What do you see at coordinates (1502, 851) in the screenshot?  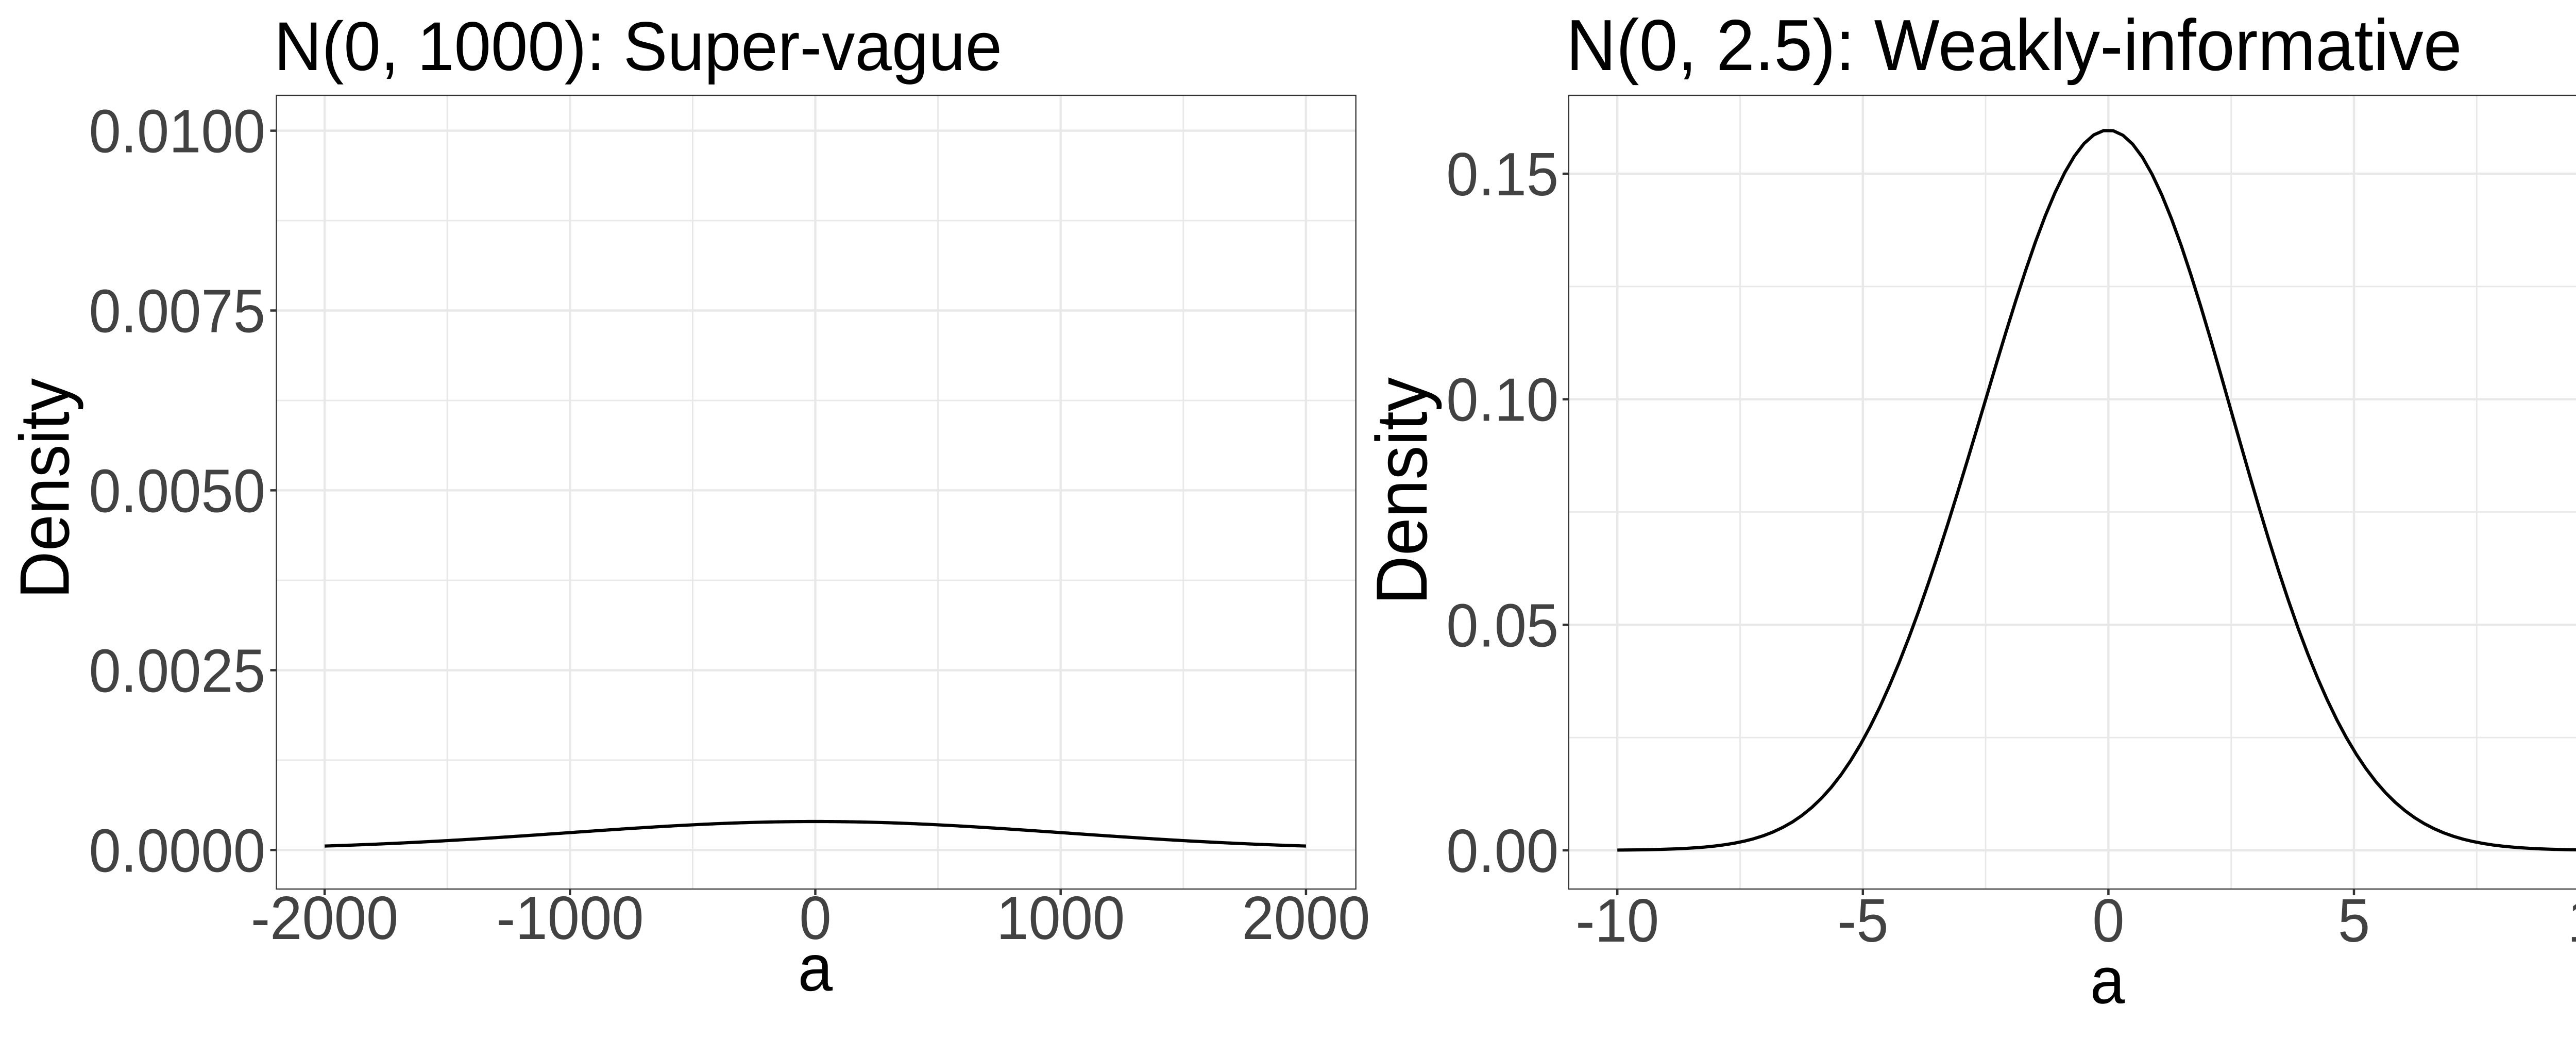 I see `svg-text: 0.00` at bounding box center [1502, 851].